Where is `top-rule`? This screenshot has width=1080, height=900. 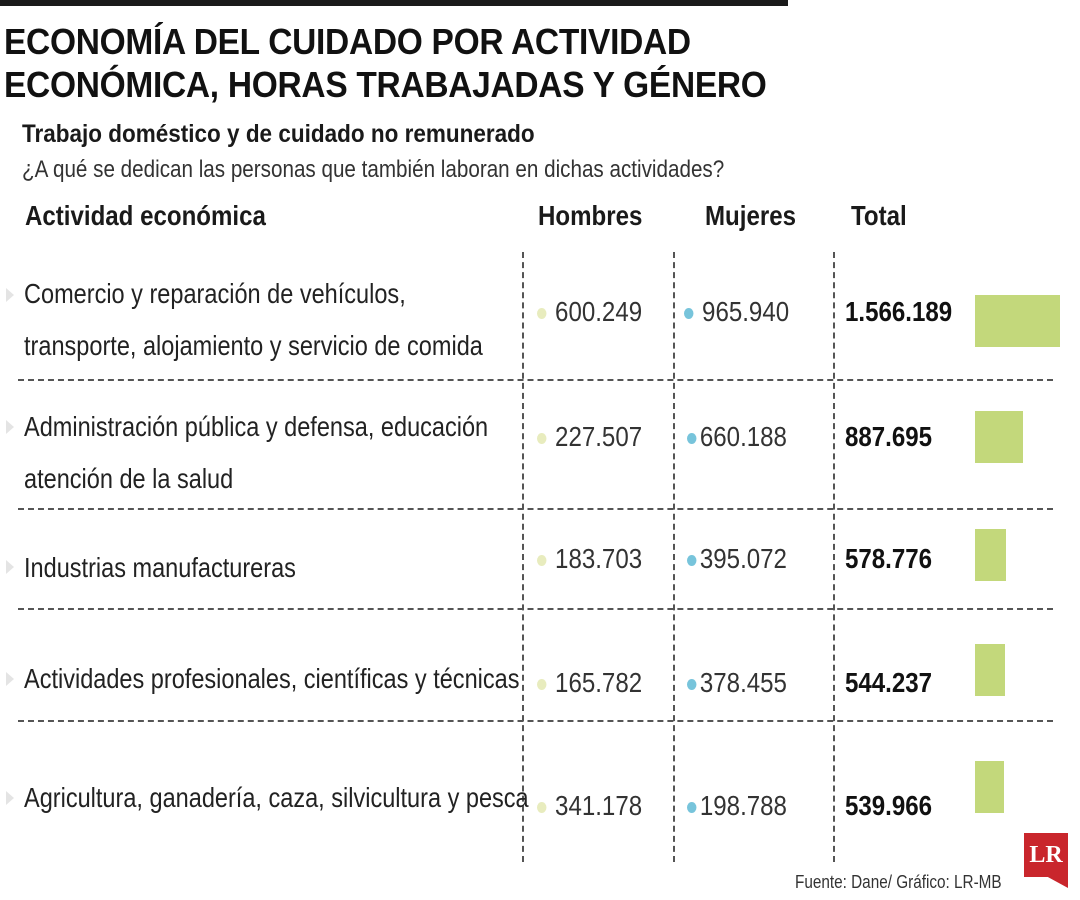
top-rule is located at coordinates (394, 3).